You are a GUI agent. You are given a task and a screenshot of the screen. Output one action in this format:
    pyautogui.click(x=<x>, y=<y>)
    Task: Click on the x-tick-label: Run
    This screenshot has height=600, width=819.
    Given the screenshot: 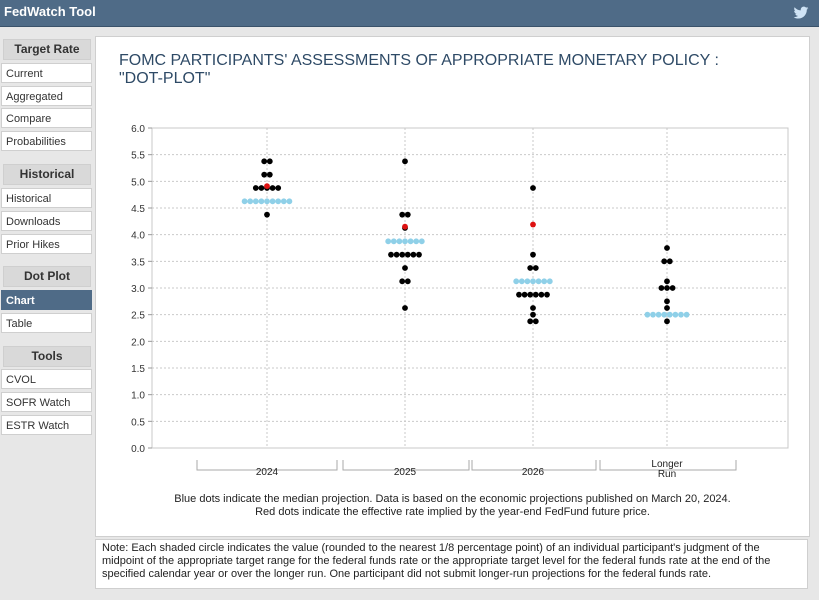 What is the action you would take?
    pyautogui.click(x=667, y=474)
    